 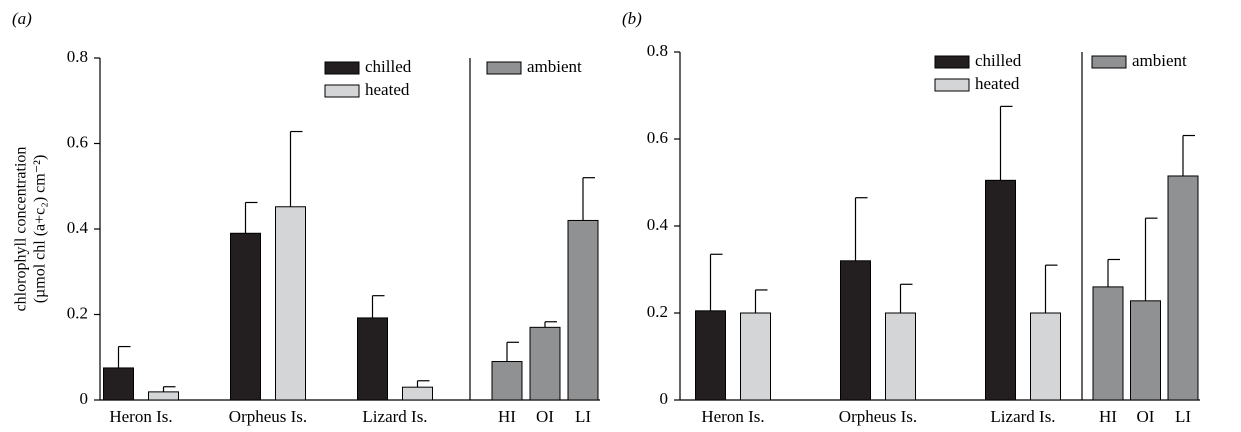 What do you see at coordinates (22, 18) in the screenshot?
I see `panel-label: (a)` at bounding box center [22, 18].